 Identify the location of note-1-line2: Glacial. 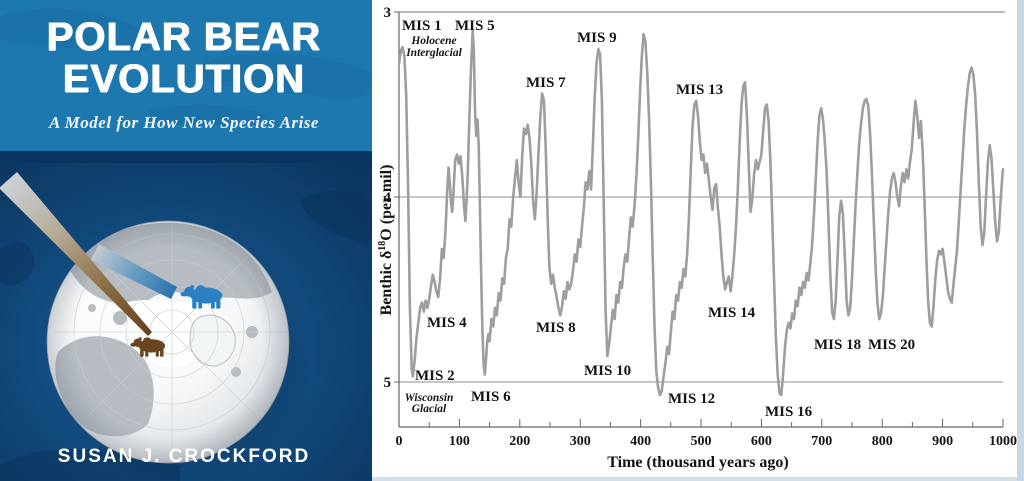
(429, 409).